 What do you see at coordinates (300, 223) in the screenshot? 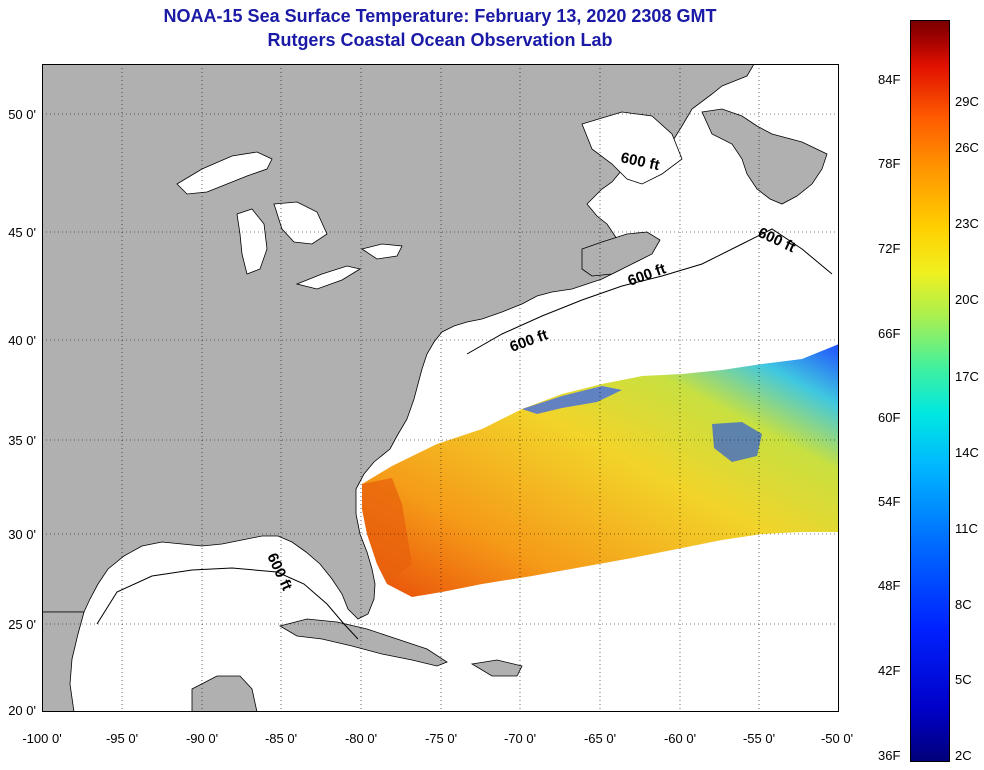
I see `lake-huron` at bounding box center [300, 223].